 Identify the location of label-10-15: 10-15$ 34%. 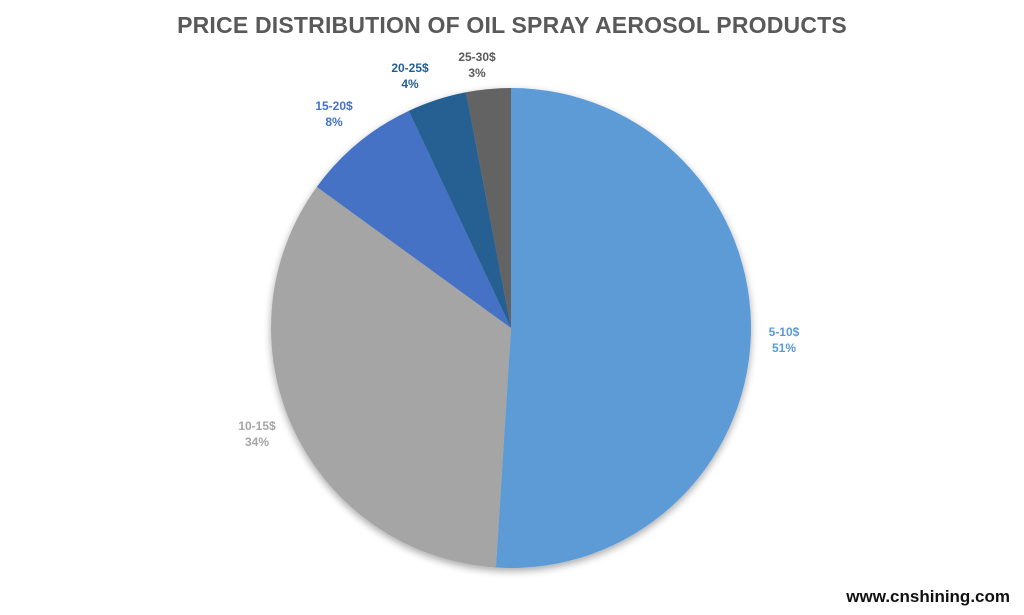
(257, 434).